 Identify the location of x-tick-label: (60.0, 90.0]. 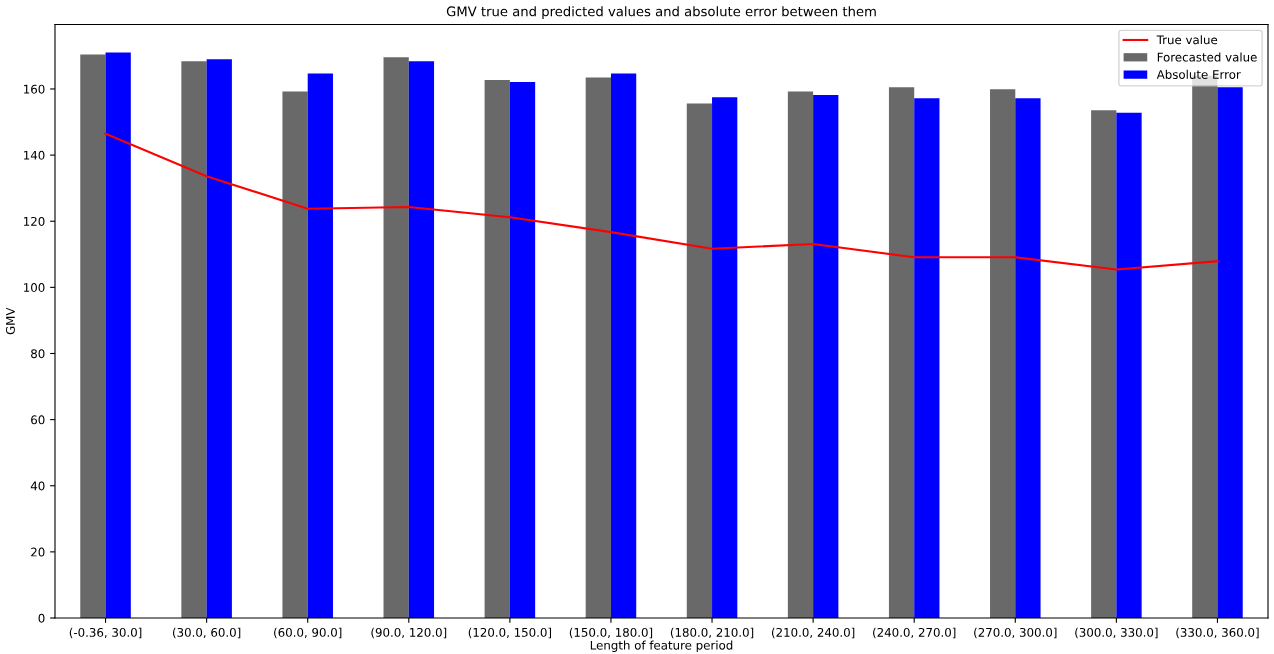
(308, 633).